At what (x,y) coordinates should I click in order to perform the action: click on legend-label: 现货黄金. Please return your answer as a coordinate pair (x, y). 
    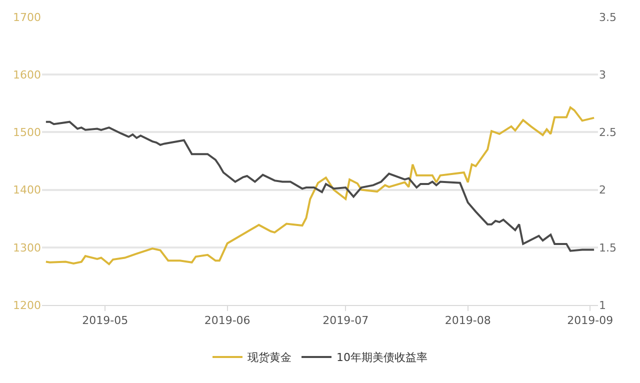
    Looking at the image, I should click on (270, 357).